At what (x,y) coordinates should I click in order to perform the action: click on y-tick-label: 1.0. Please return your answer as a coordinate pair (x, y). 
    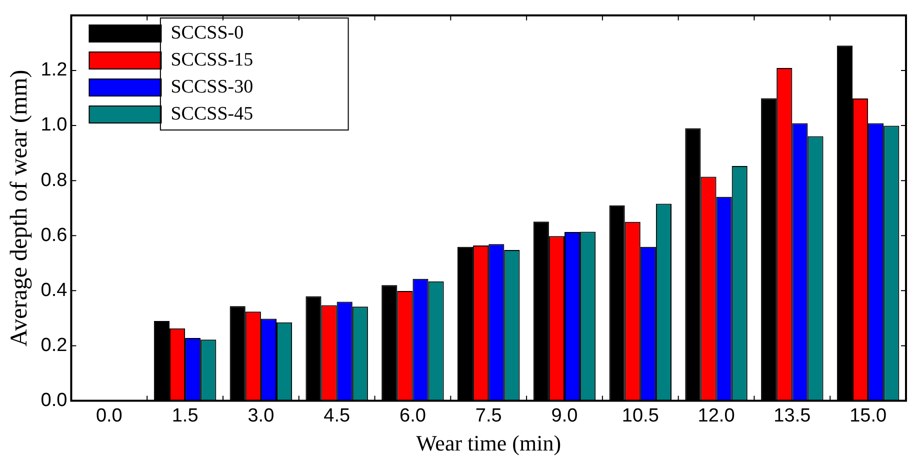
    Looking at the image, I should click on (54, 125).